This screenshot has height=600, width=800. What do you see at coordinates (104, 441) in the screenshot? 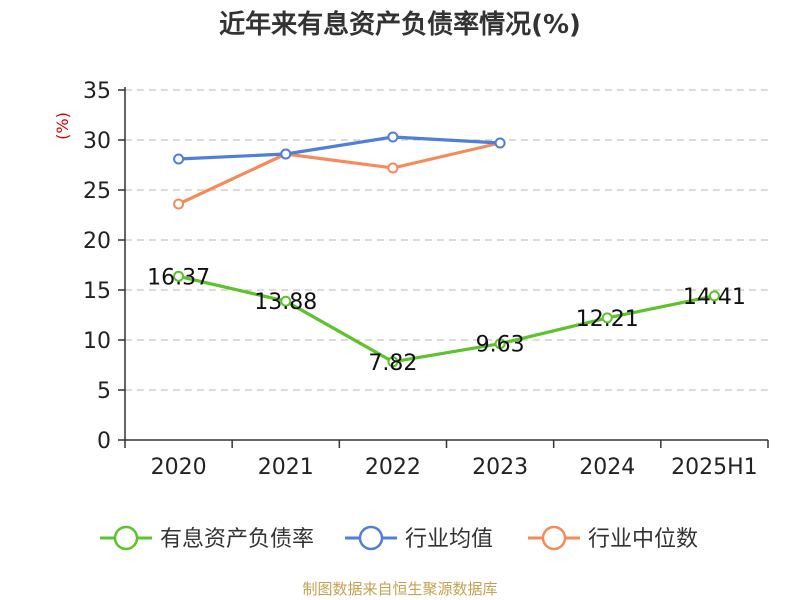
I see `y-tick-label: 0` at bounding box center [104, 441].